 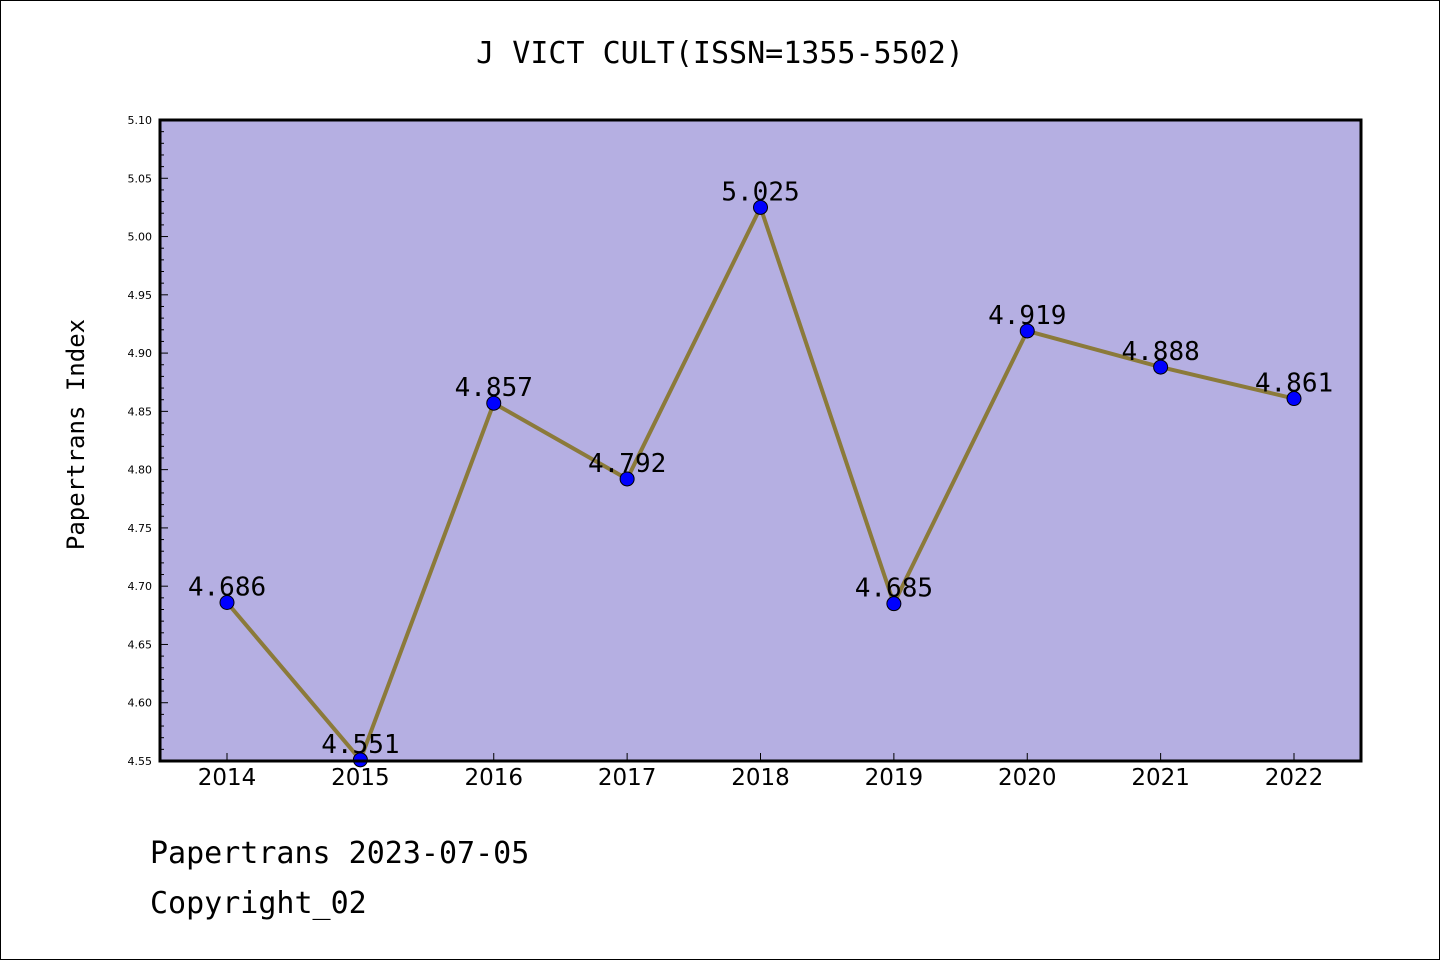 I want to click on data-label: 4.888, so click(x=1160, y=352).